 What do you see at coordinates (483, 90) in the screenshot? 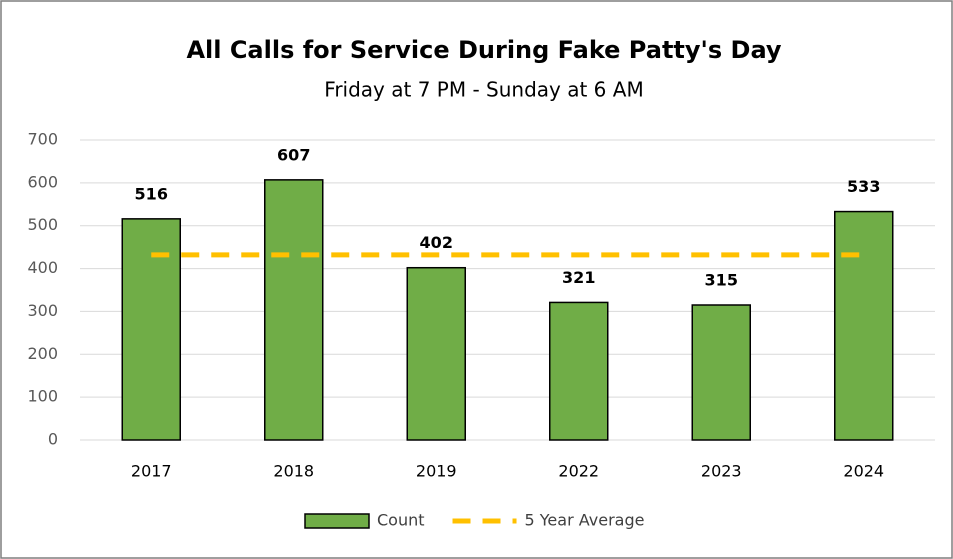
I see `chart-subtitle: Friday at 7 PM - Sunday at 6 AM` at bounding box center [483, 90].